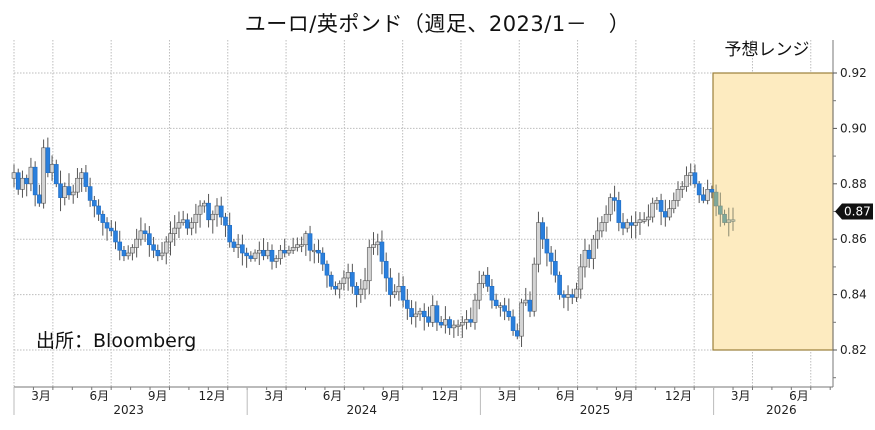 The width and height of the screenshot is (875, 430). What do you see at coordinates (595, 410) in the screenshot?
I see `x-year-label: 2025` at bounding box center [595, 410].